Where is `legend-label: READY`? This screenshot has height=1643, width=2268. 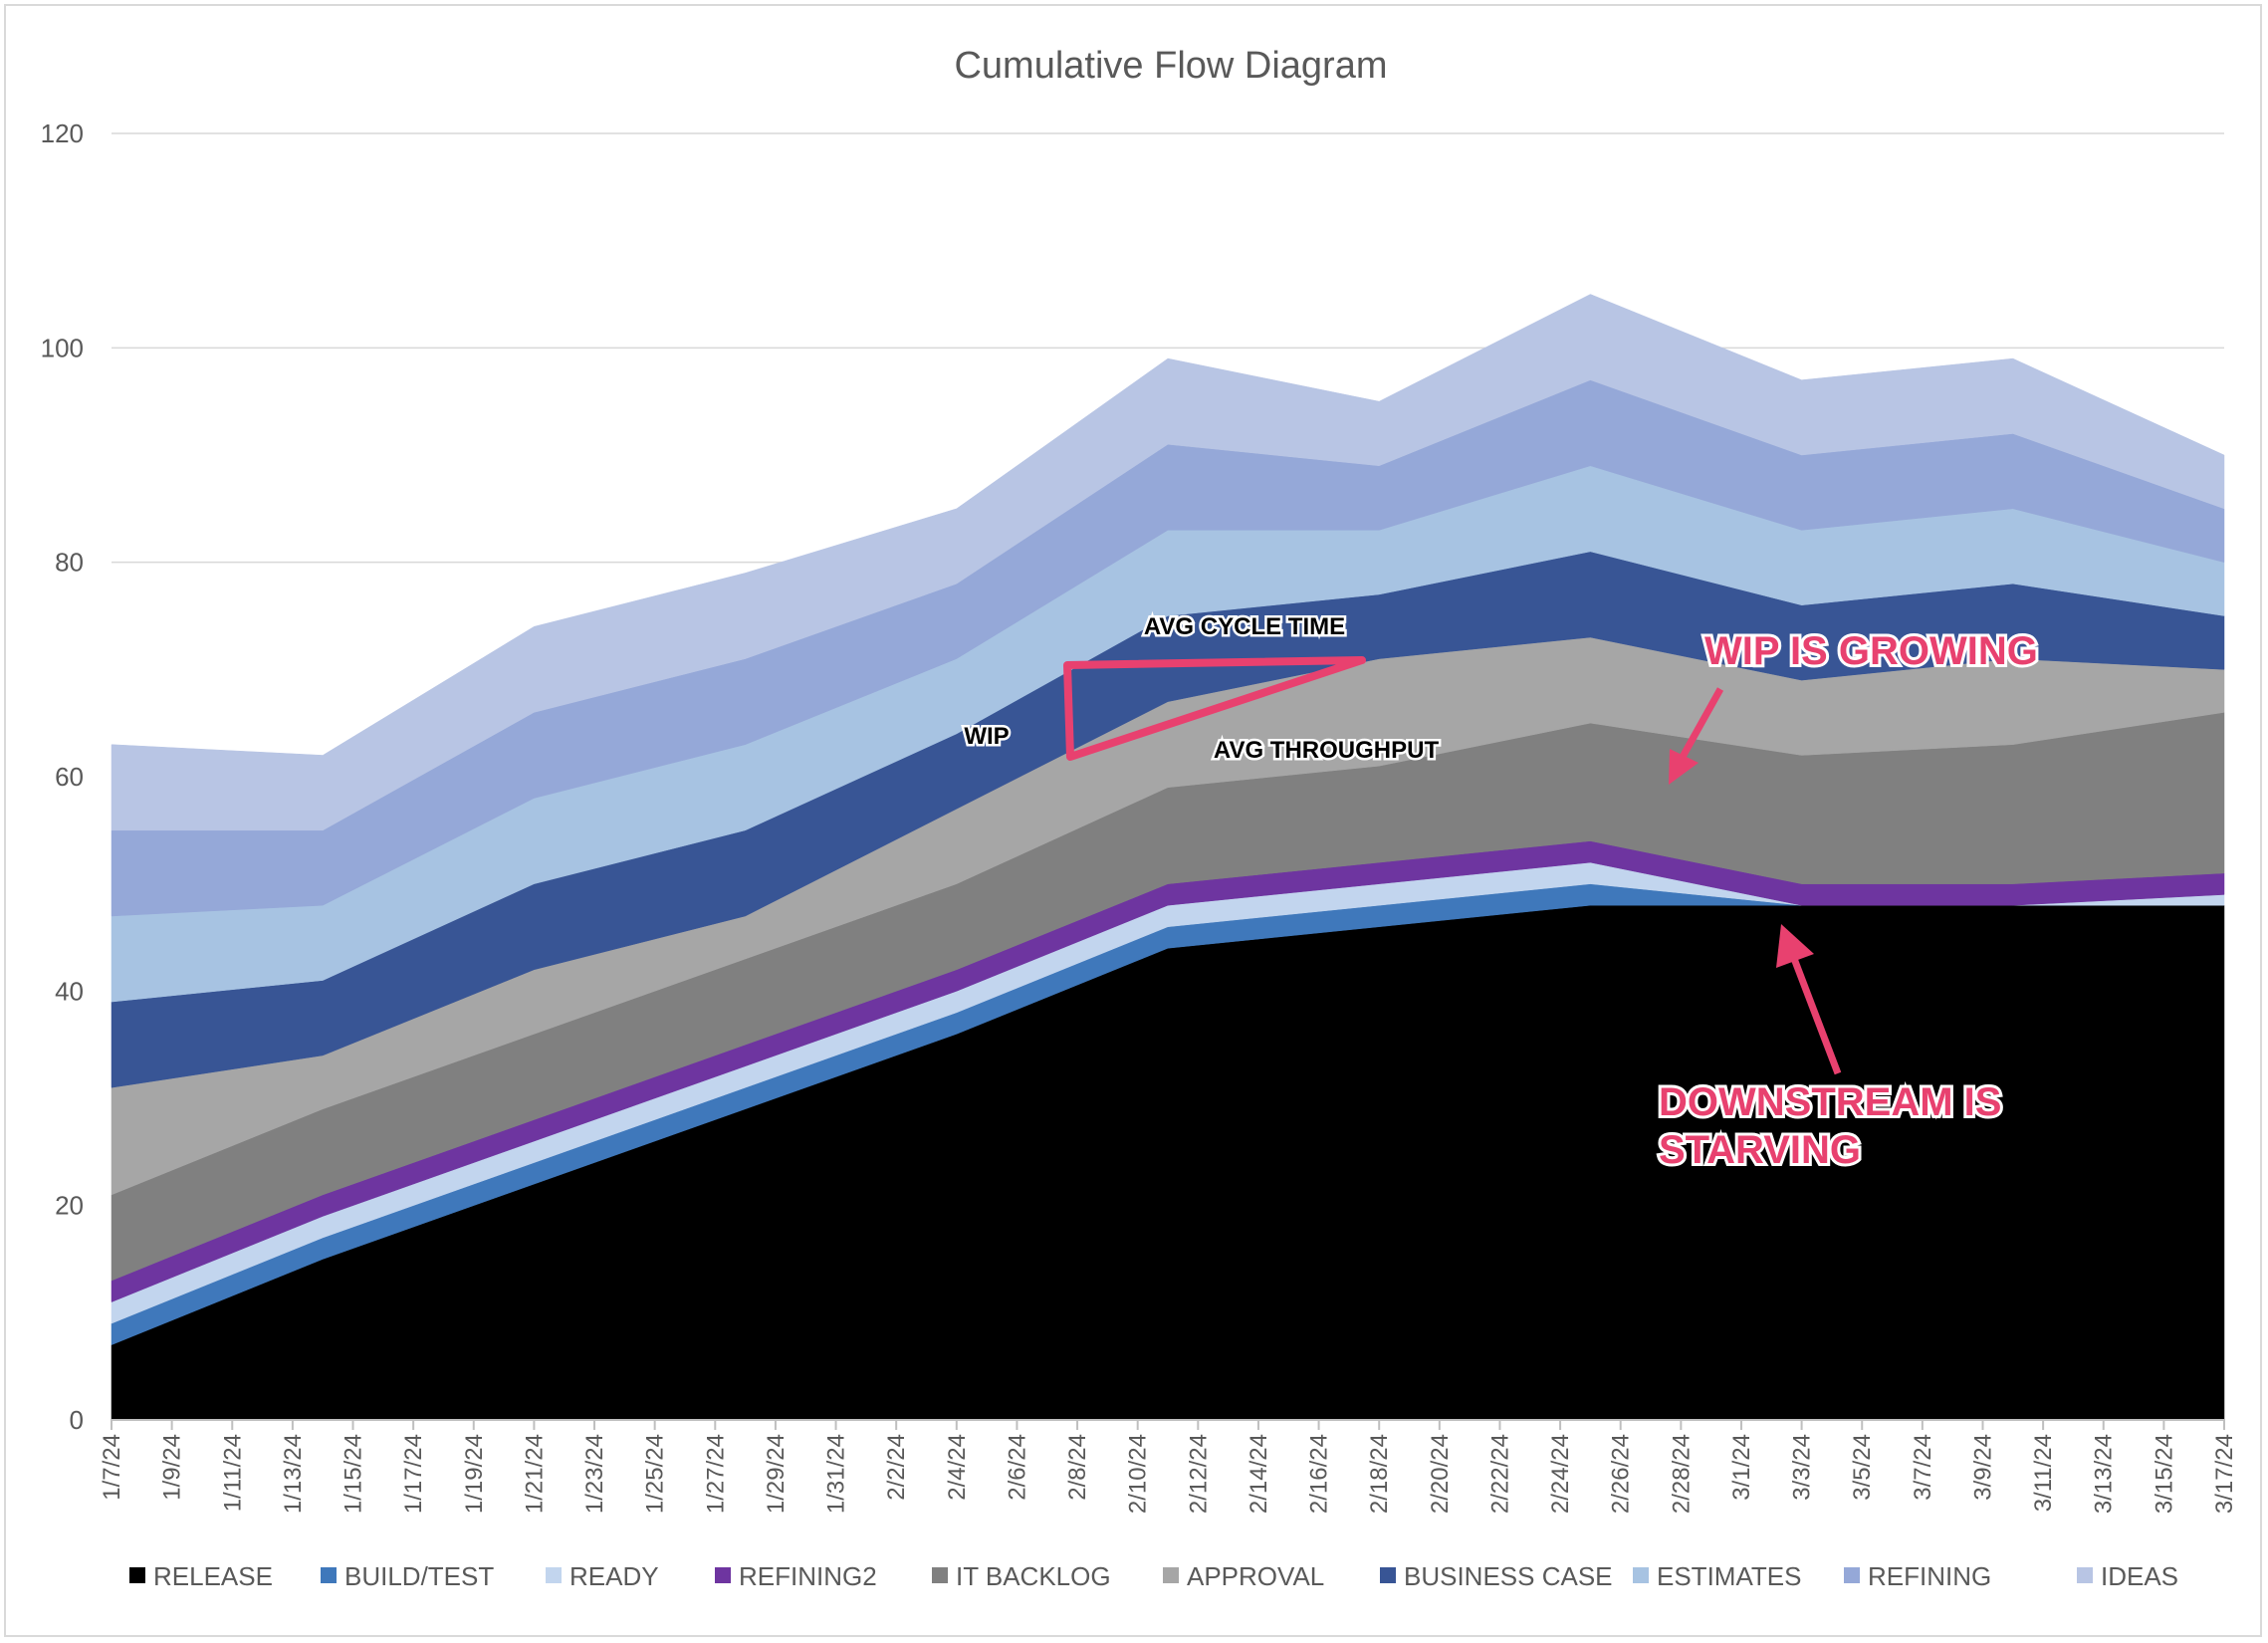
legend-label: READY is located at coordinates (614, 1576).